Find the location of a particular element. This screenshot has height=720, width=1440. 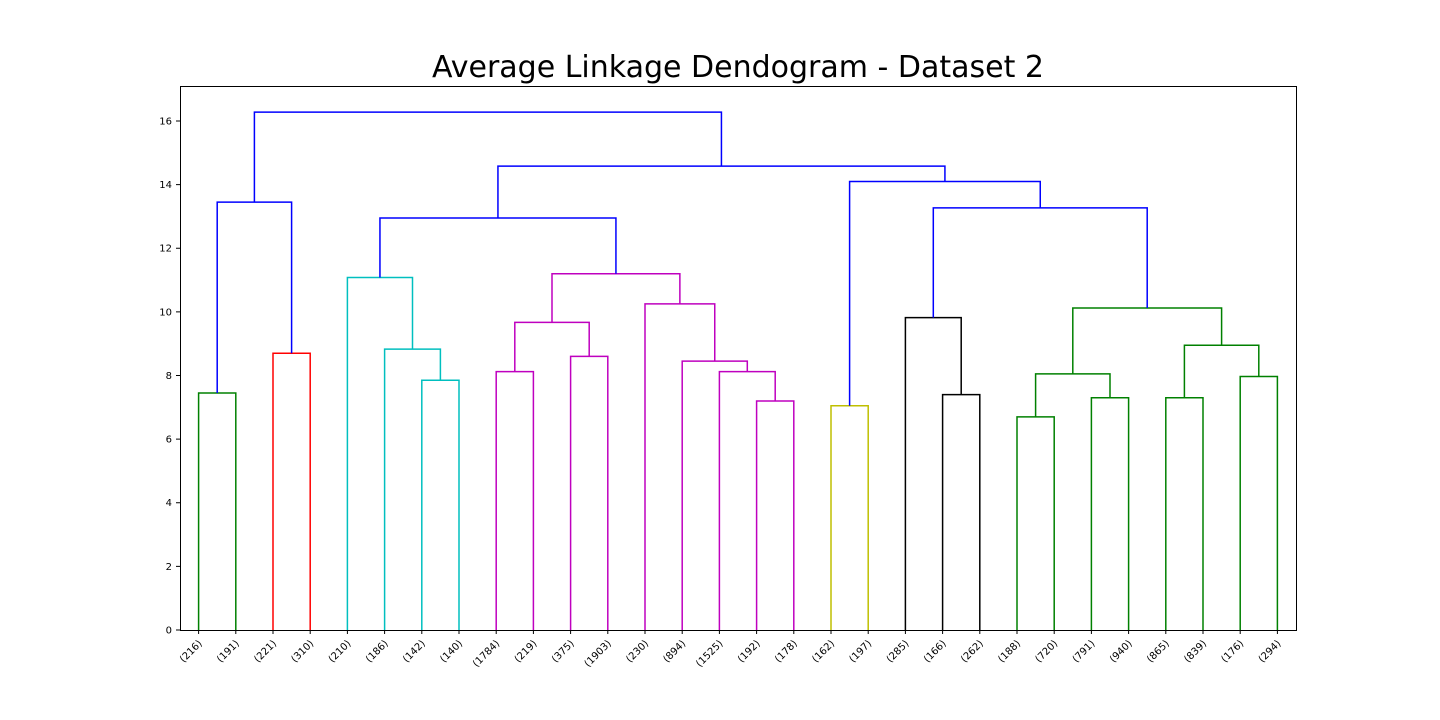

leaf-label: (839) is located at coordinates (1195, 651).